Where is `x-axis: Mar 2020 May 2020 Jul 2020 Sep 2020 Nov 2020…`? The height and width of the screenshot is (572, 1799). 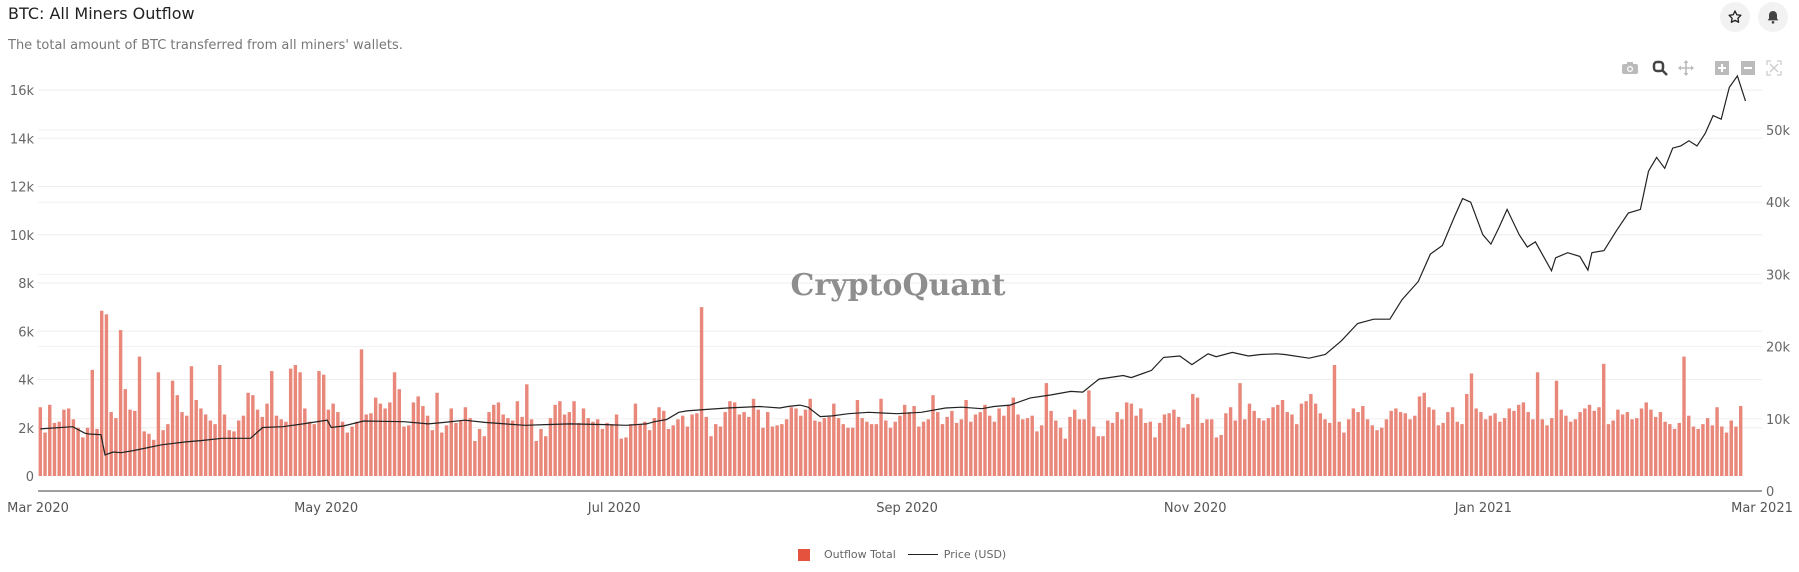
x-axis: Mar 2020 May 2020 Jul 2020 Sep 2020 Nov 2020… is located at coordinates (900, 508).